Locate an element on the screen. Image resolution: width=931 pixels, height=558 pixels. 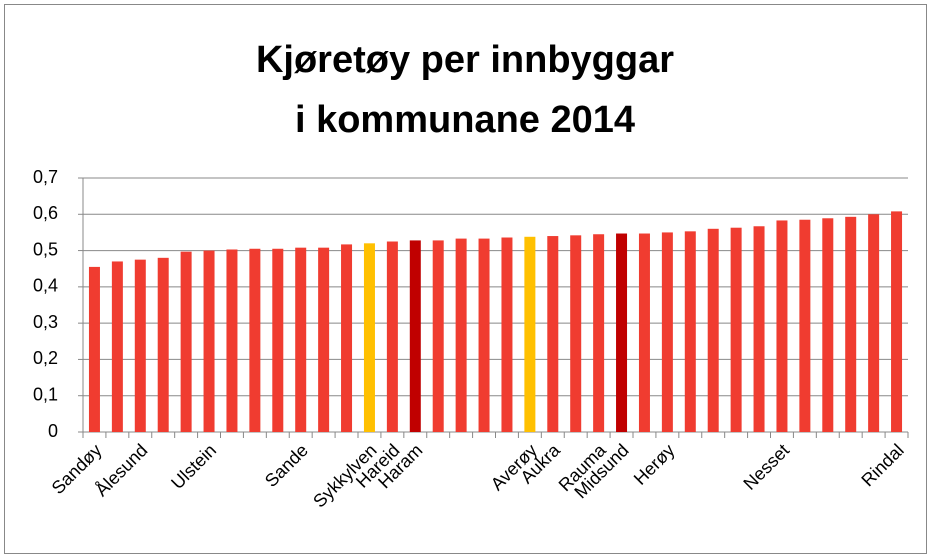
chart-title: Kjøretøy per innbyggar is located at coordinates (465, 60).